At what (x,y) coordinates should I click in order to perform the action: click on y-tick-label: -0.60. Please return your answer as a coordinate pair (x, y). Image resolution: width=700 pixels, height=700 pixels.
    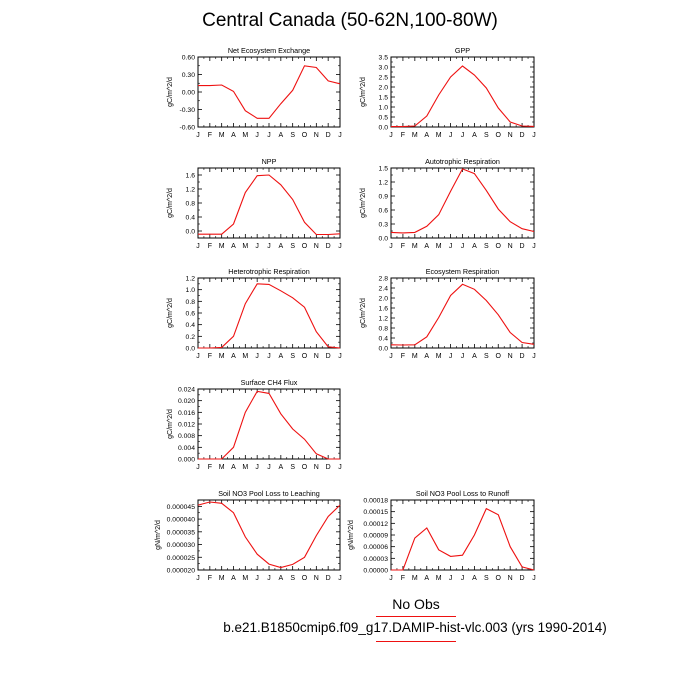
    Looking at the image, I should click on (188, 128).